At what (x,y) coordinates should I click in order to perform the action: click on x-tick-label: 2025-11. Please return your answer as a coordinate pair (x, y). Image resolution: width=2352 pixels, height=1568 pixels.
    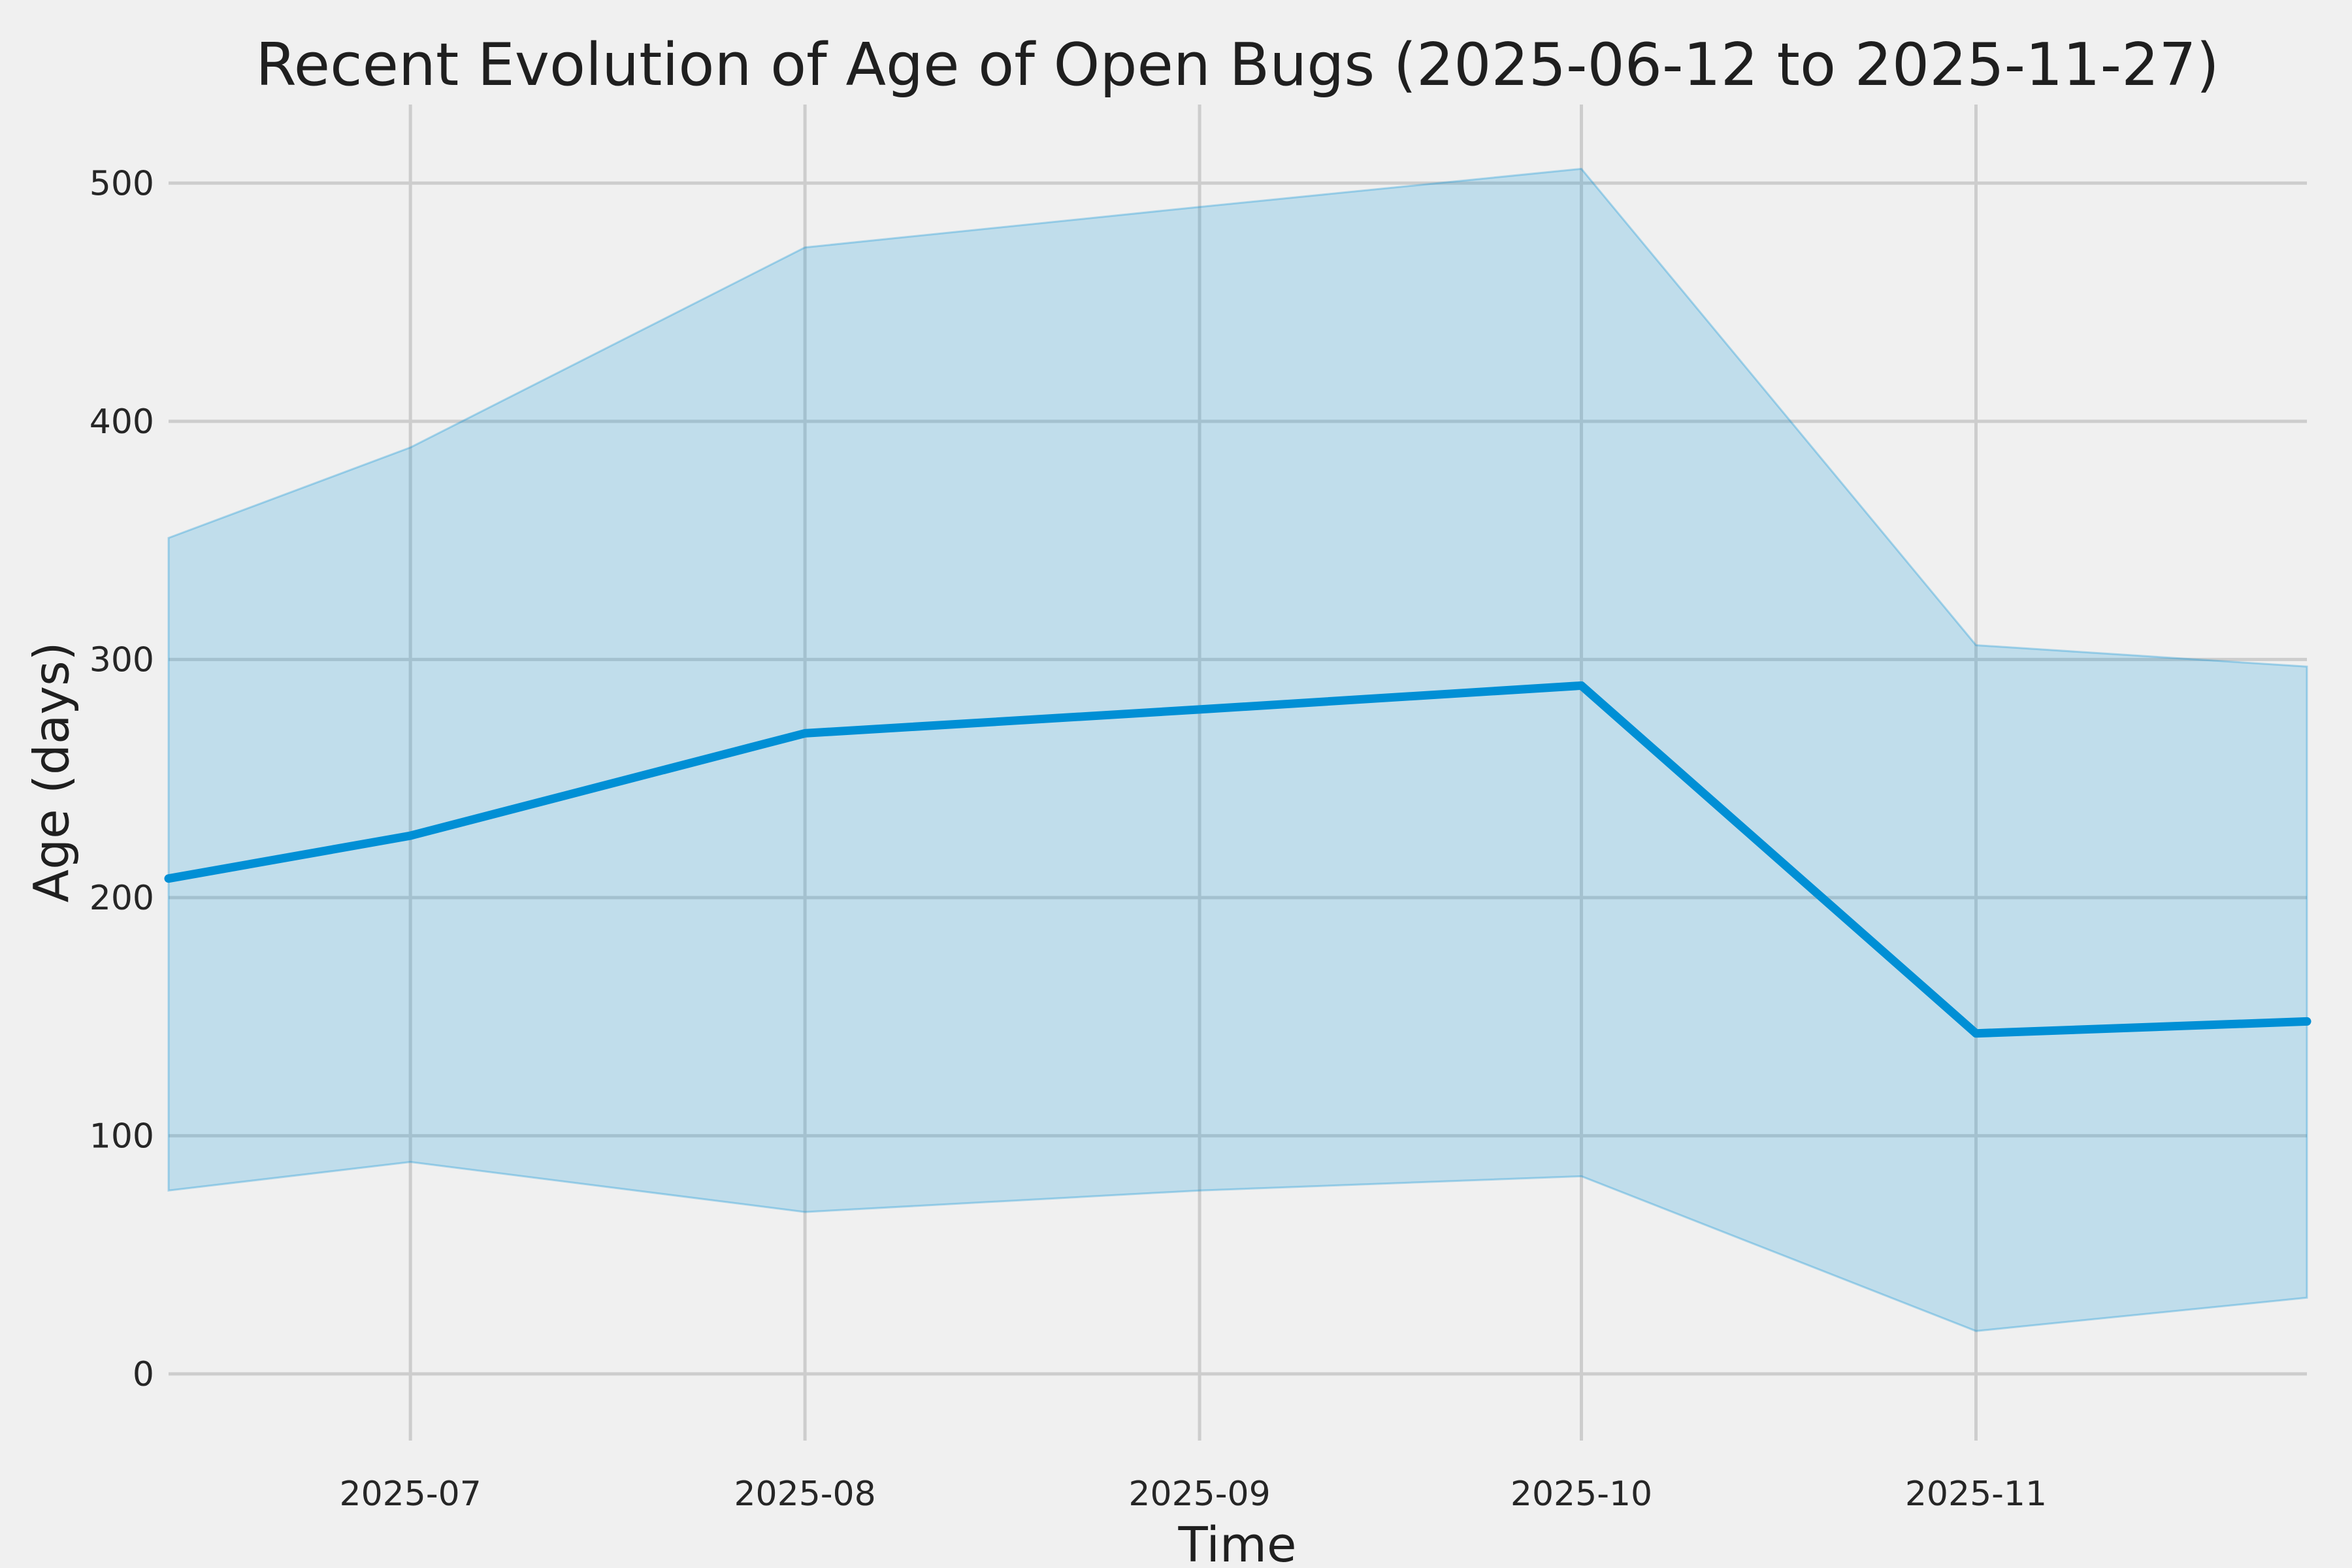
    Looking at the image, I should click on (1976, 1494).